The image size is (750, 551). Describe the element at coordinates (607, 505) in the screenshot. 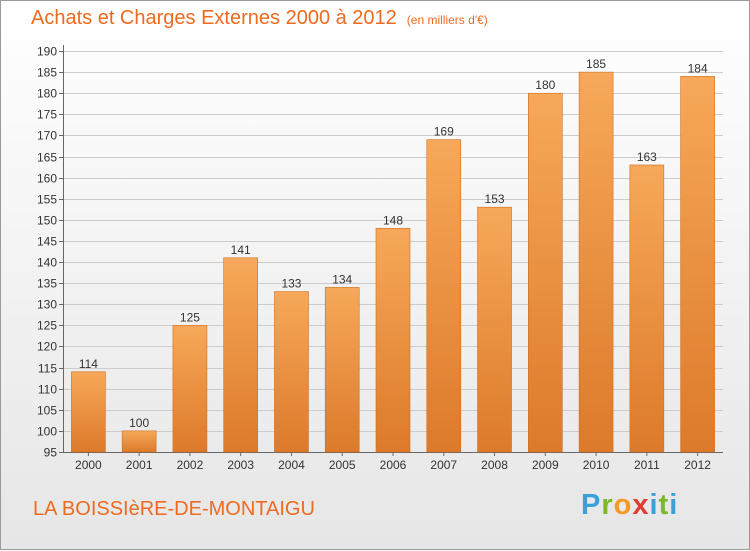

I see `logo-letter: r` at that location.